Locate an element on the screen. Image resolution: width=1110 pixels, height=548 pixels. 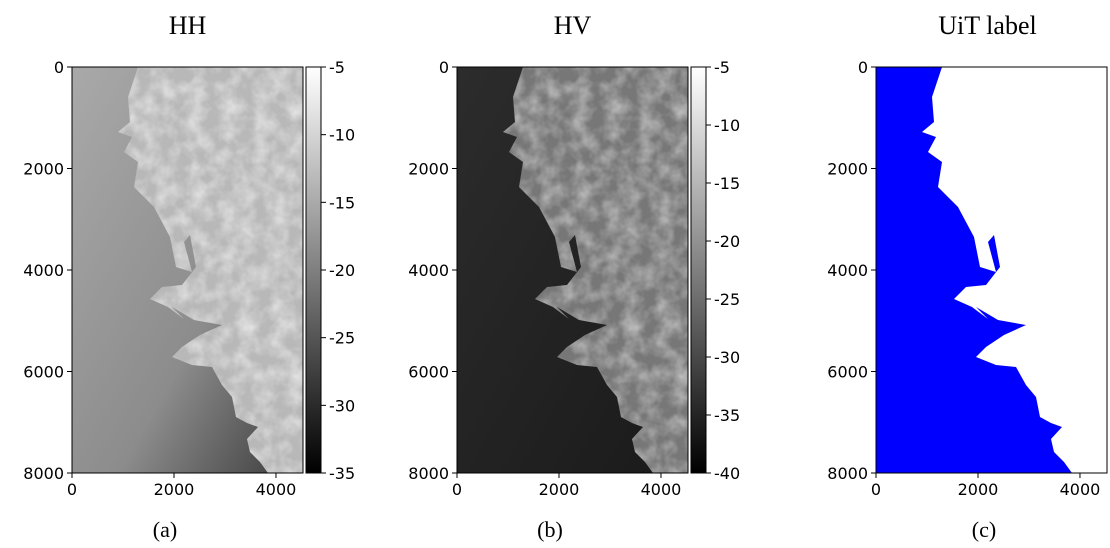
panel-title: HH is located at coordinates (188, 25).